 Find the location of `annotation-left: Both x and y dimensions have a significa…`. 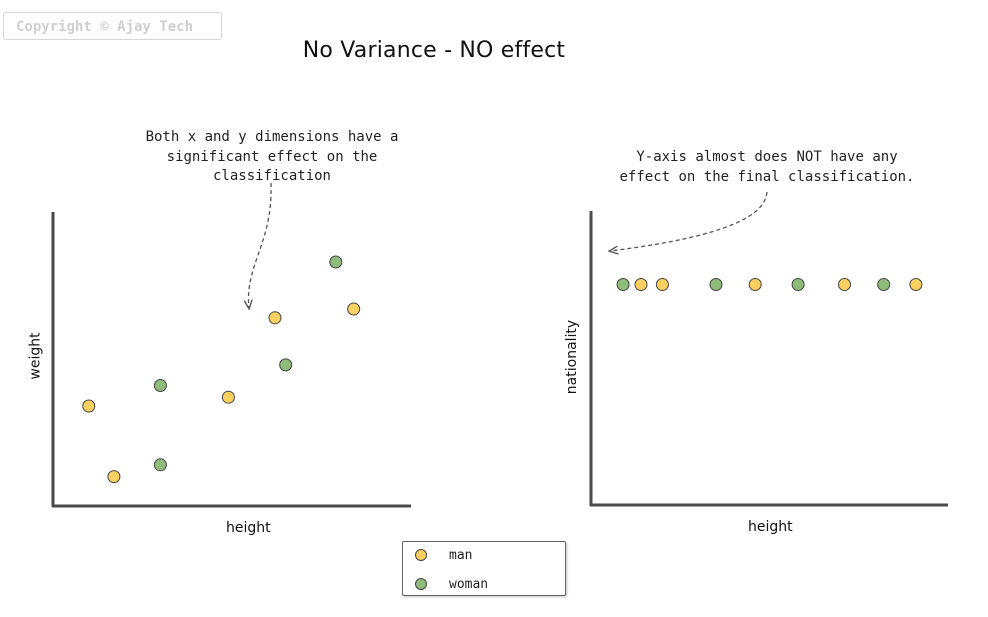

annotation-left: Both x and y dimensions have a significa… is located at coordinates (272, 156).